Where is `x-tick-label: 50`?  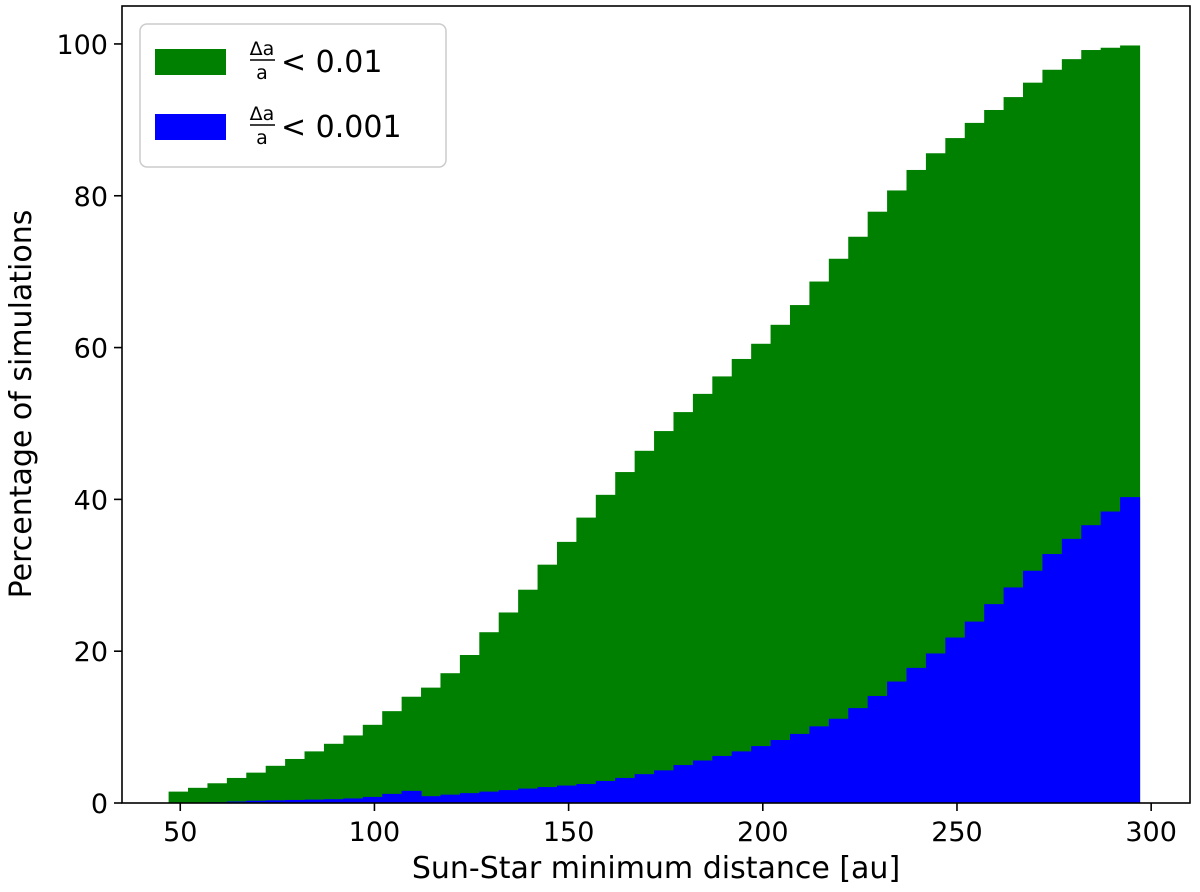
x-tick-label: 50 is located at coordinates (180, 832).